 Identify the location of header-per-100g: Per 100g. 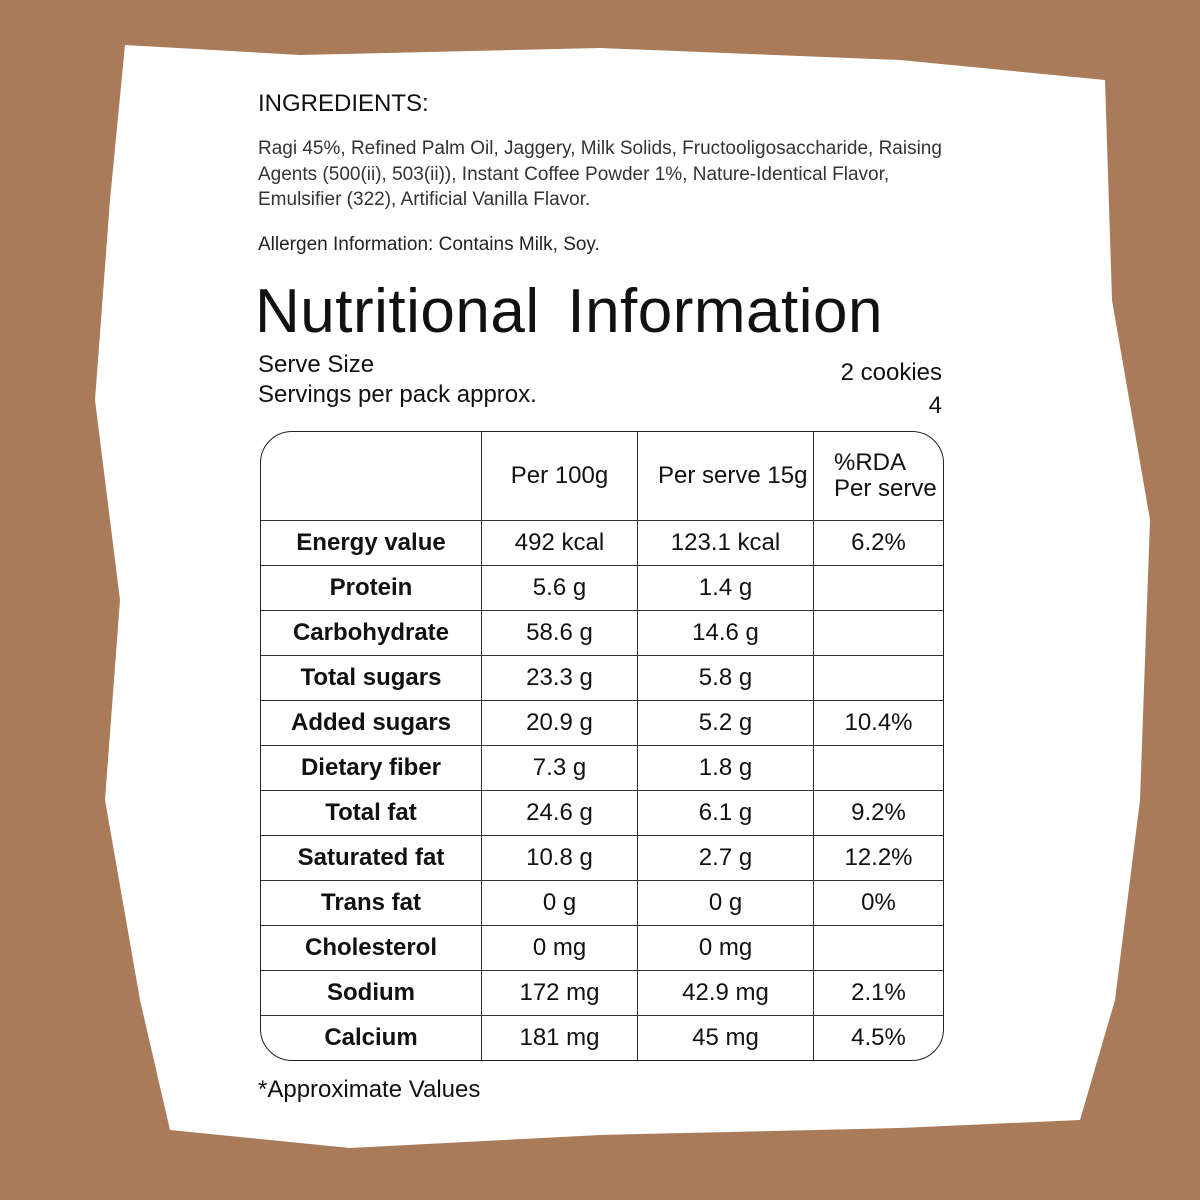
(560, 476).